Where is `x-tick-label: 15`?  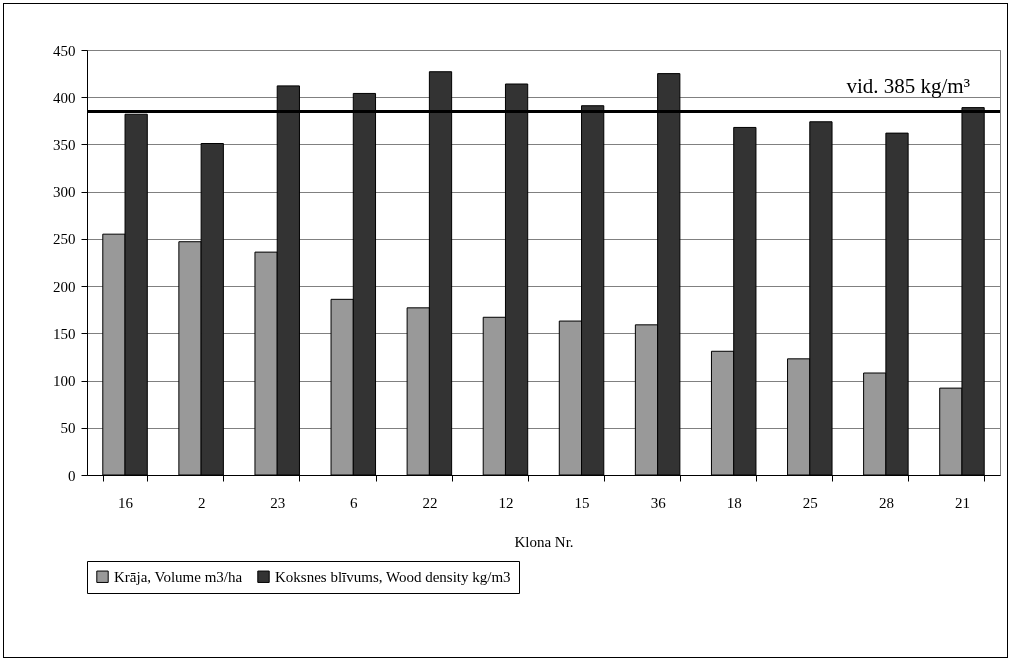 x-tick-label: 15 is located at coordinates (582, 502).